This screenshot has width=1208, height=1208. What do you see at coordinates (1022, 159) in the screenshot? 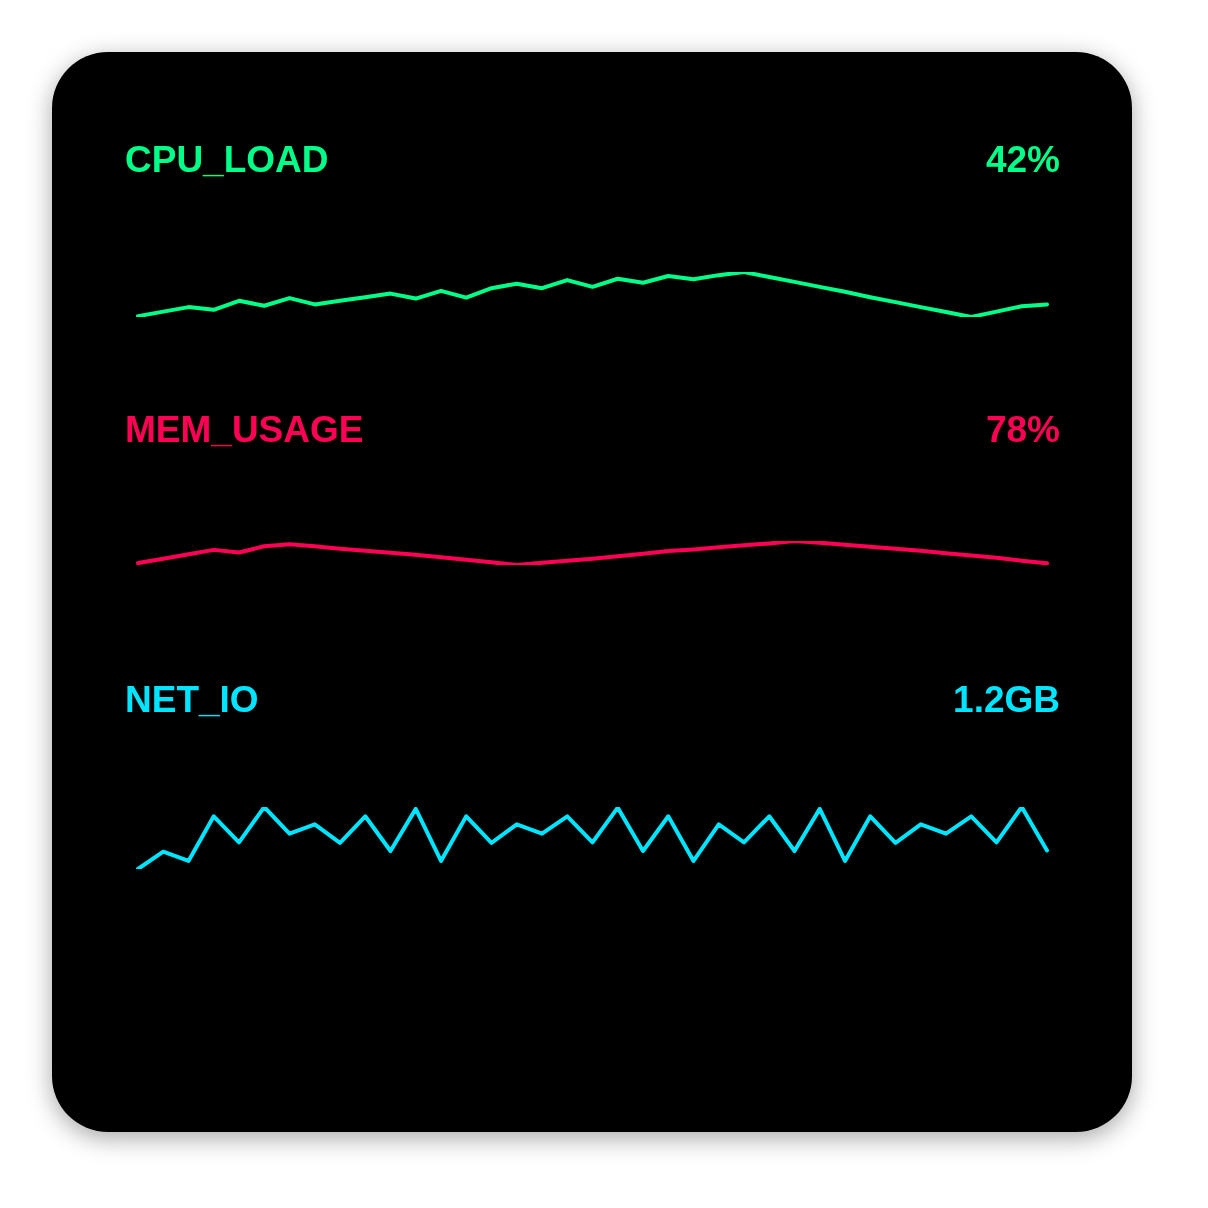
I see `text: 42%` at bounding box center [1022, 159].